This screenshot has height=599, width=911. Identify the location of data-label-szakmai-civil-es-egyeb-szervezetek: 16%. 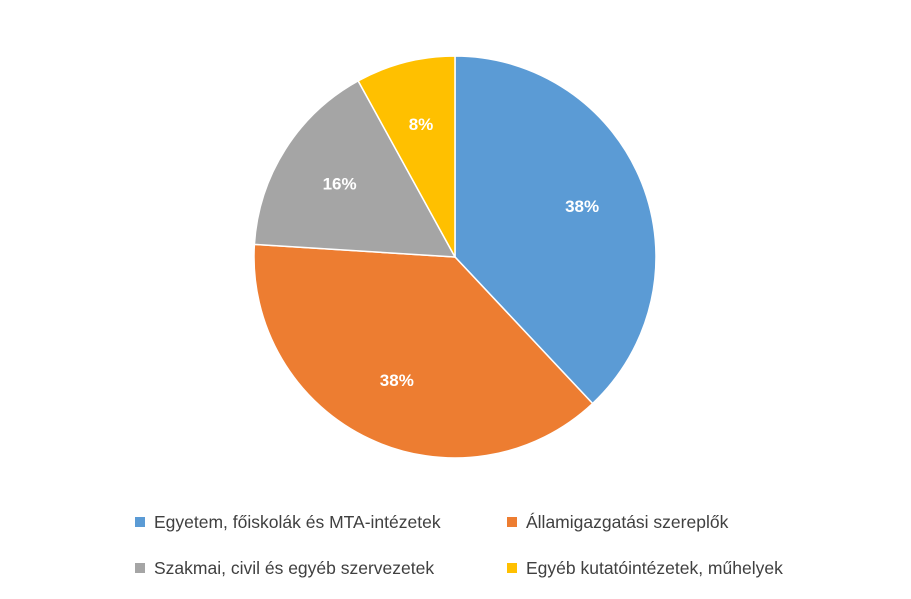
(340, 183).